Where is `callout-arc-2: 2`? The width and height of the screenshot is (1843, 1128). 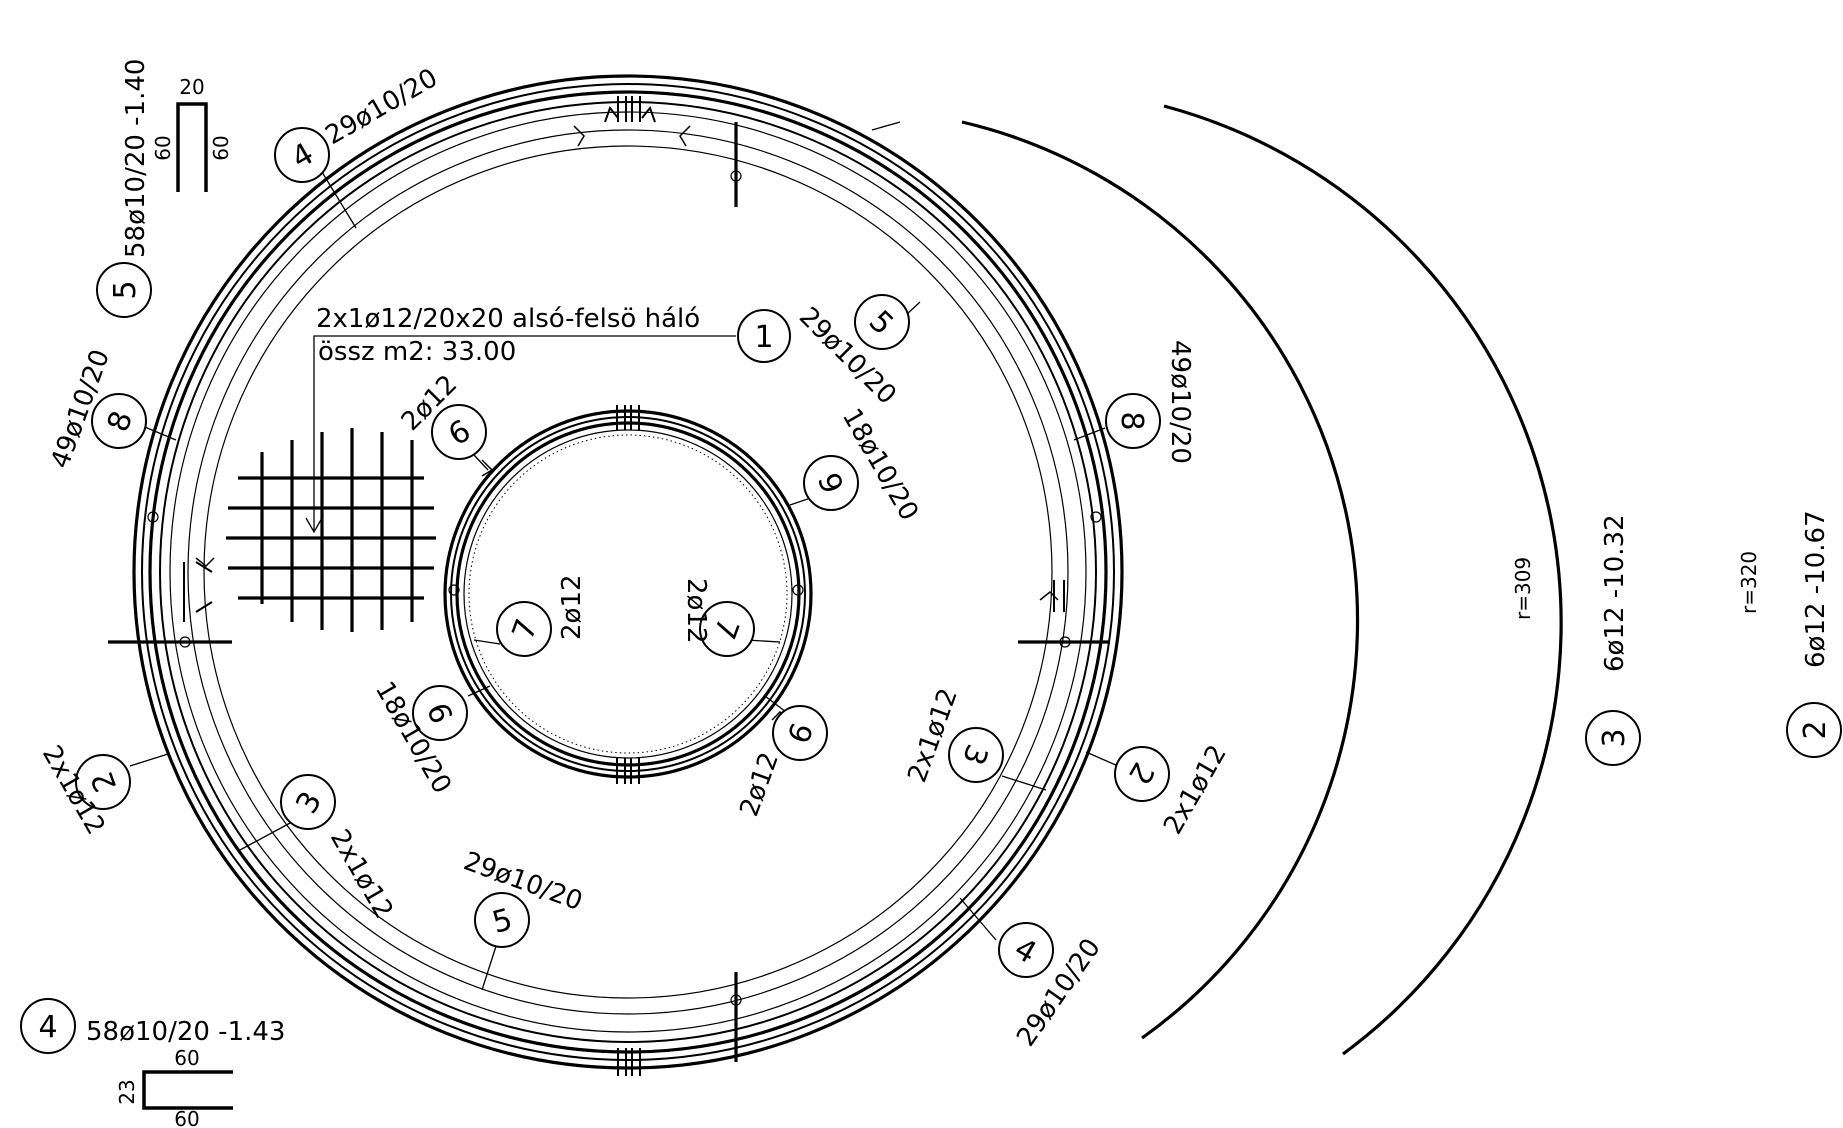
callout-arc-2: 2 is located at coordinates (1814, 730).